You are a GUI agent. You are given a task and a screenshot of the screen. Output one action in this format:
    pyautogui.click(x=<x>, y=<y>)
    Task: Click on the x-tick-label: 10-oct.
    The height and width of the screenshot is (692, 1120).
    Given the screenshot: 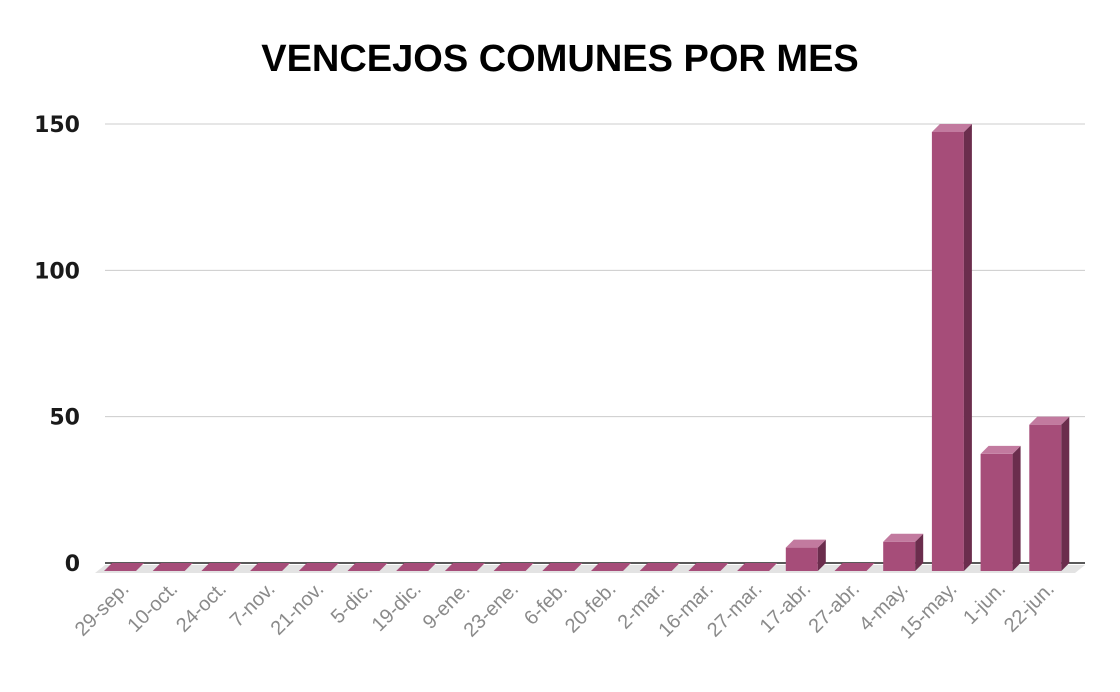 What is the action you would take?
    pyautogui.click(x=152, y=607)
    